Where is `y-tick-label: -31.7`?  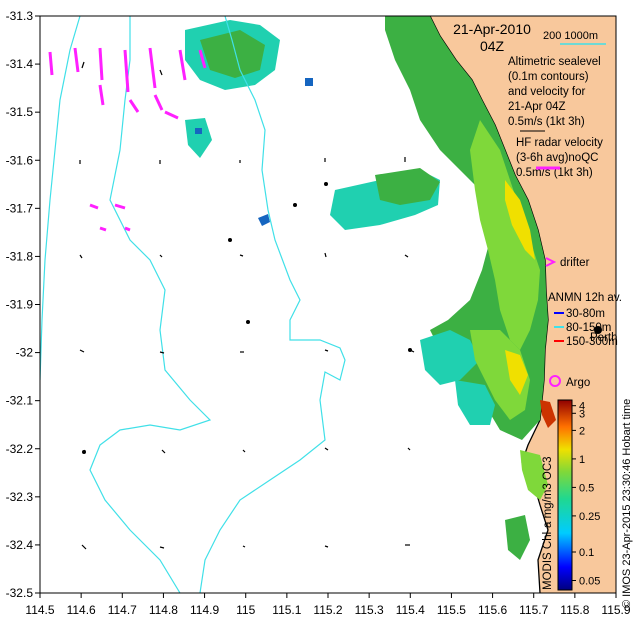 y-tick-label: -31.7 is located at coordinates (20, 208).